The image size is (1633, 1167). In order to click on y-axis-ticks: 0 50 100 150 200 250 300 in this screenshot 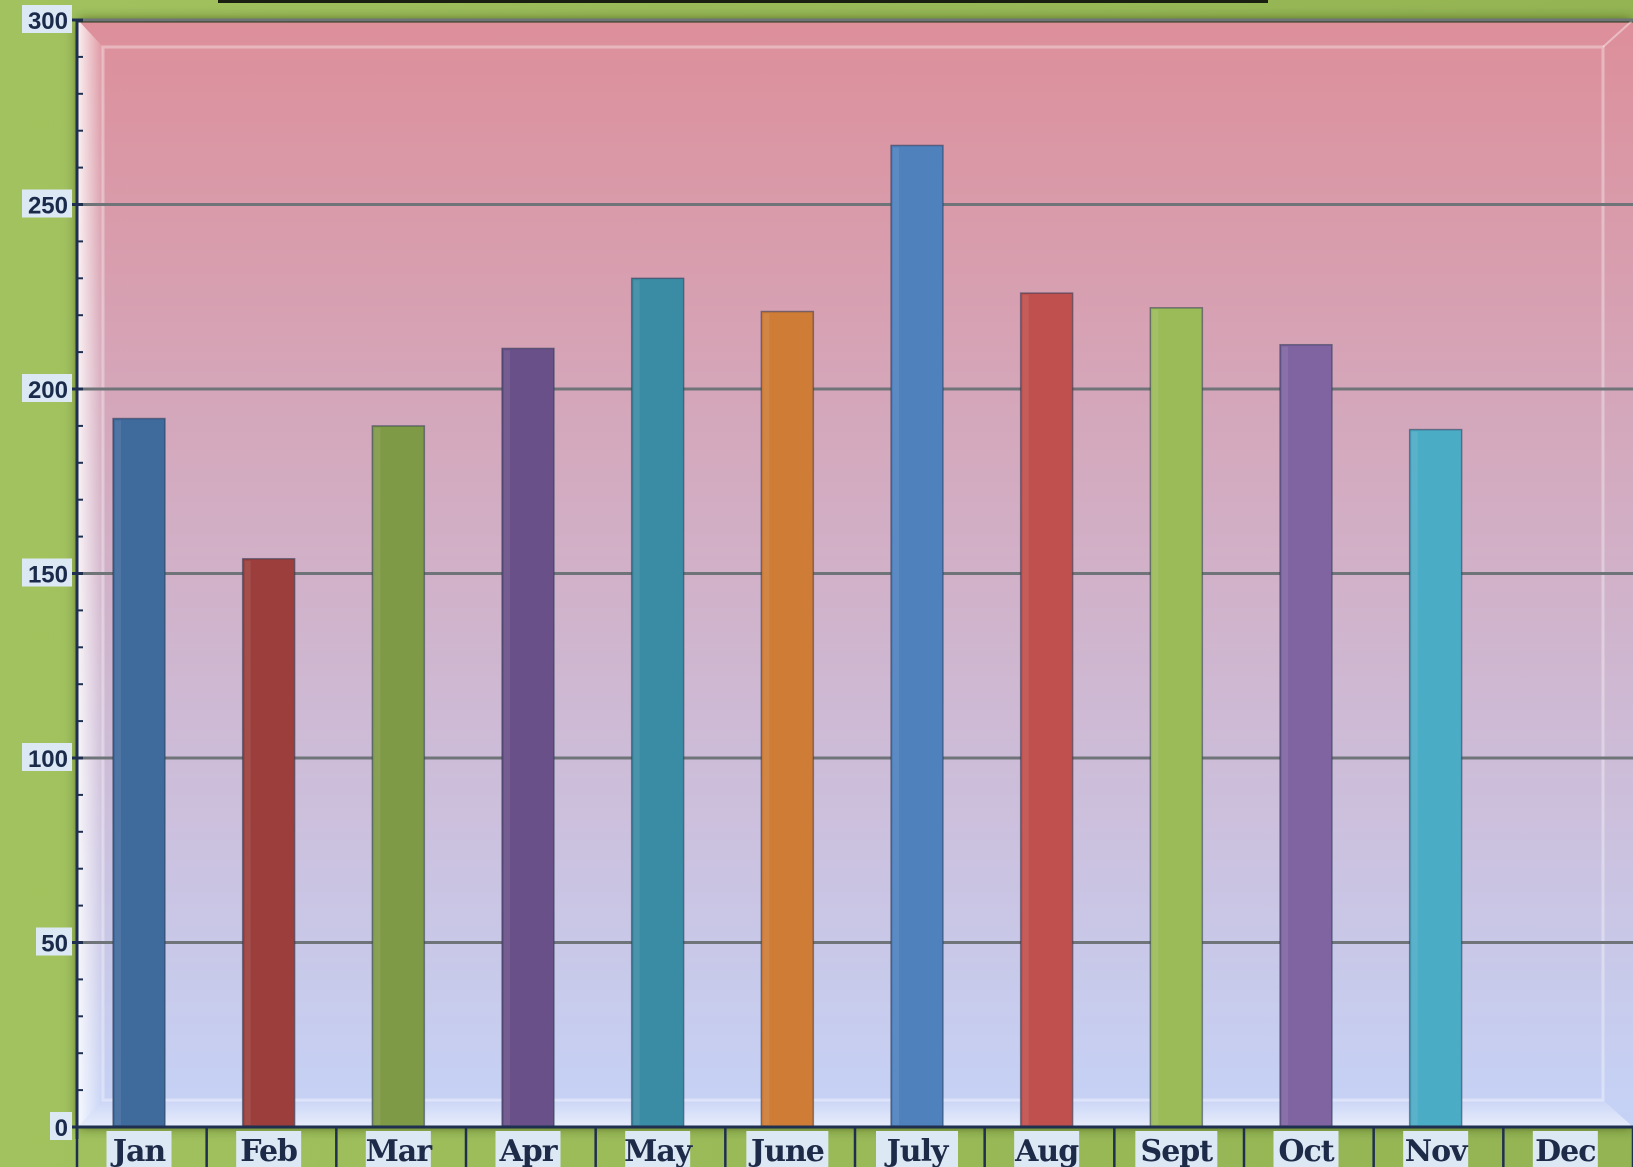, I will do `click(52, 573)`.